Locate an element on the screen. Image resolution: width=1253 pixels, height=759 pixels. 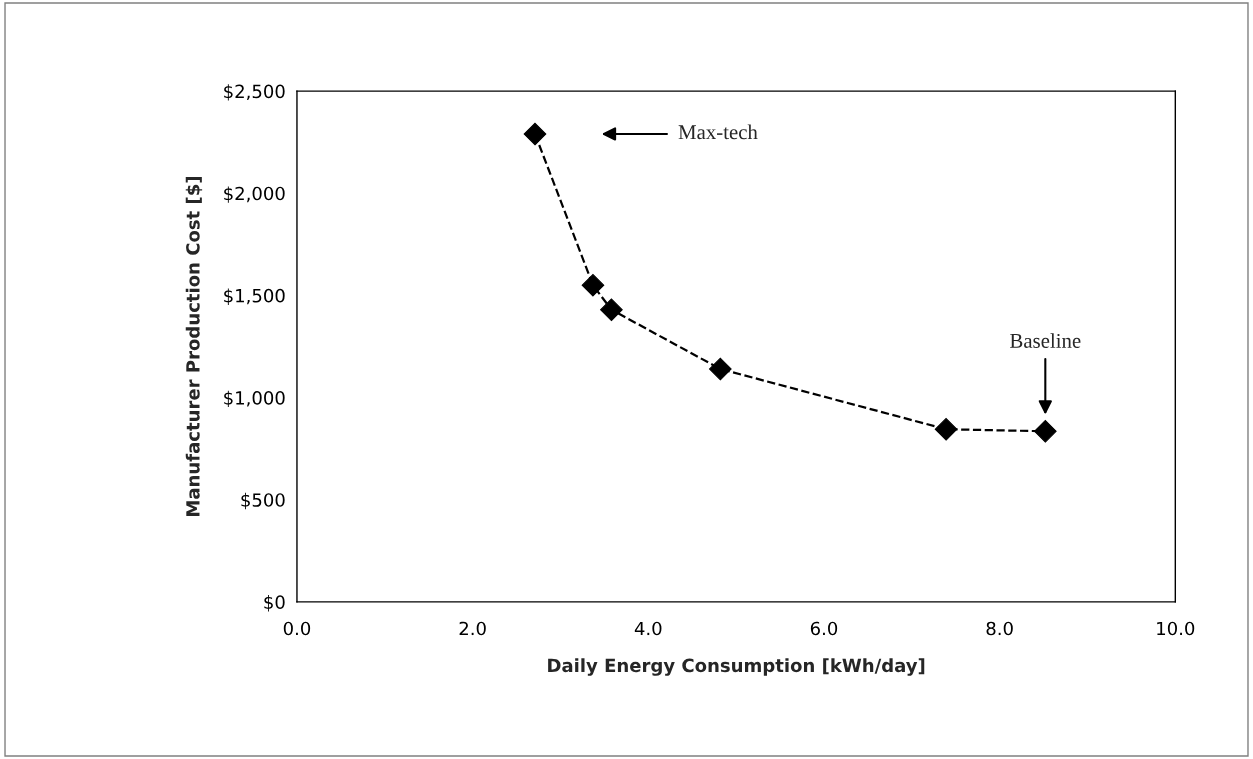
x-tick-label: 6.0 is located at coordinates (824, 628).